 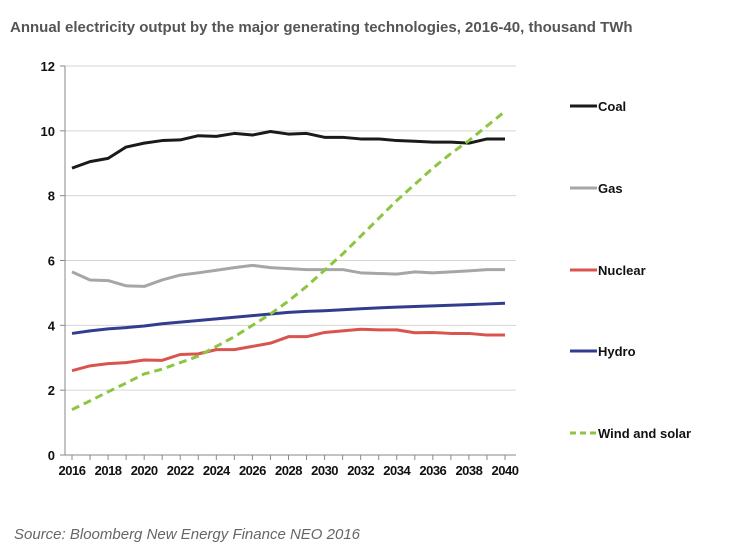 What do you see at coordinates (360, 470) in the screenshot?
I see `x-tick-label: 2032` at bounding box center [360, 470].